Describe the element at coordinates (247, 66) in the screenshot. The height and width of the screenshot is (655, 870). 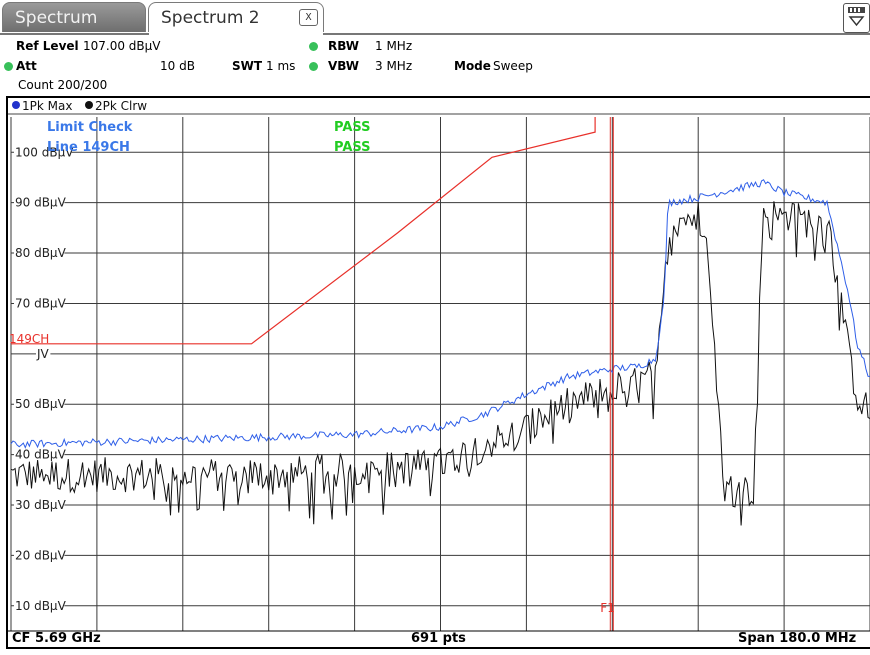
I see `swt-label: SWT` at that location.